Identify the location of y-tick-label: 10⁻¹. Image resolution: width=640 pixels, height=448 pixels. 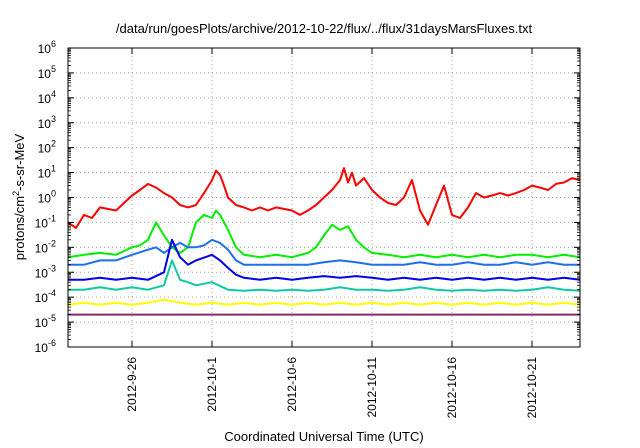
(45, 221).